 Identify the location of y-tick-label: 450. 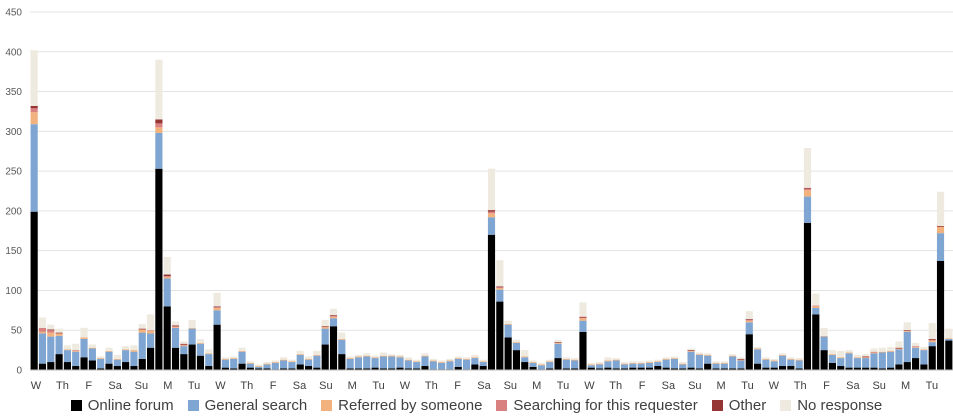
(13, 13).